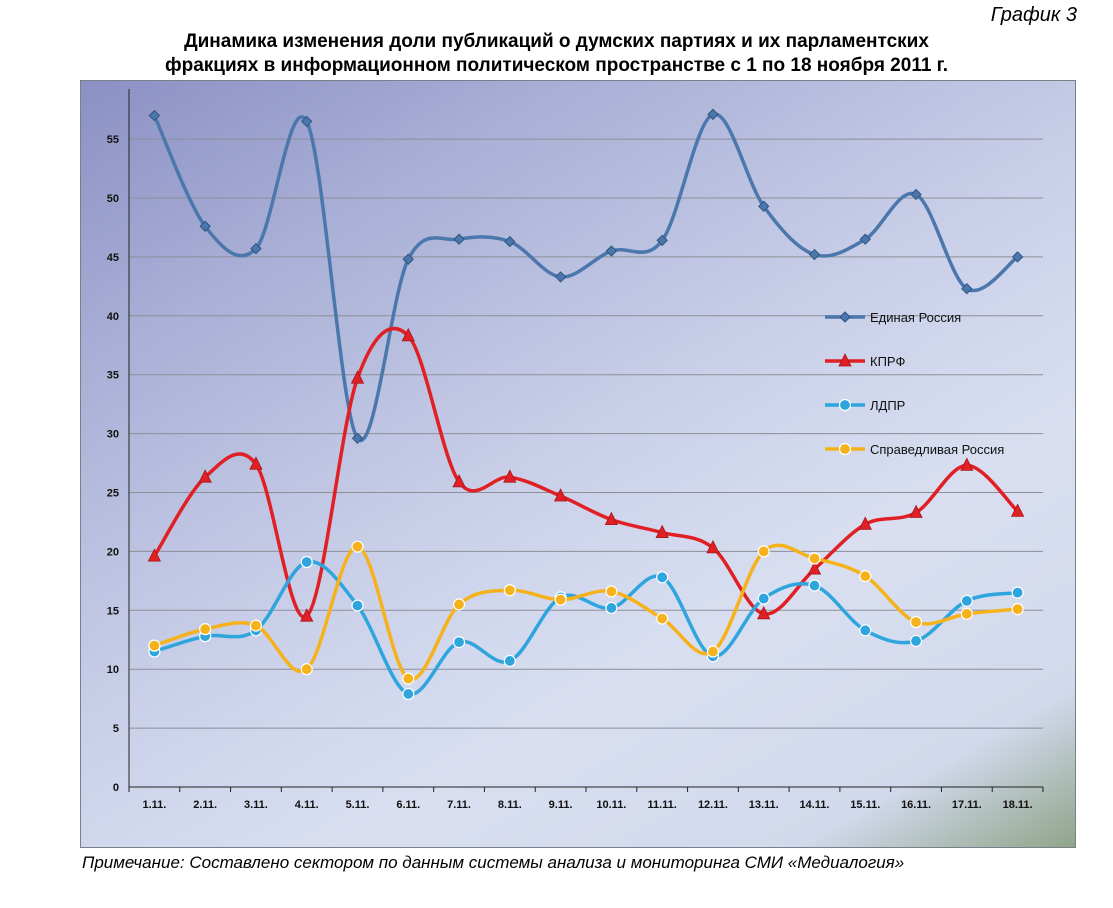  What do you see at coordinates (845, 317) in the screenshot?
I see `legend-marker-edinaya-rossiya` at bounding box center [845, 317].